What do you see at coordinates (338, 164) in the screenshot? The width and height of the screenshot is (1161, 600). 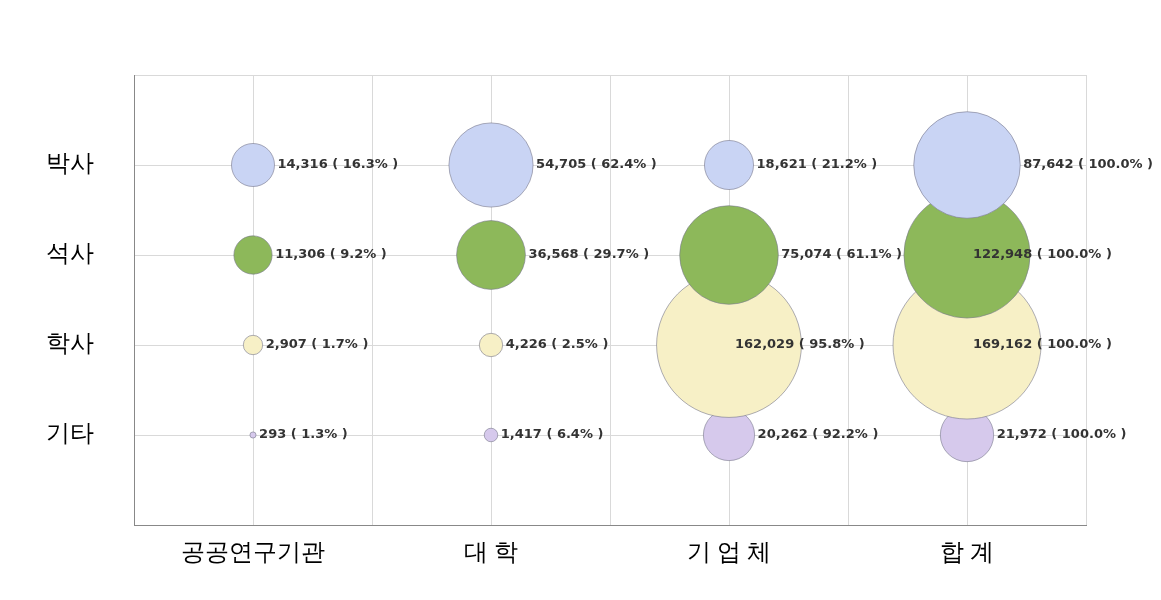 I see `data-label: 14,316 ( 16.3% )` at bounding box center [338, 164].